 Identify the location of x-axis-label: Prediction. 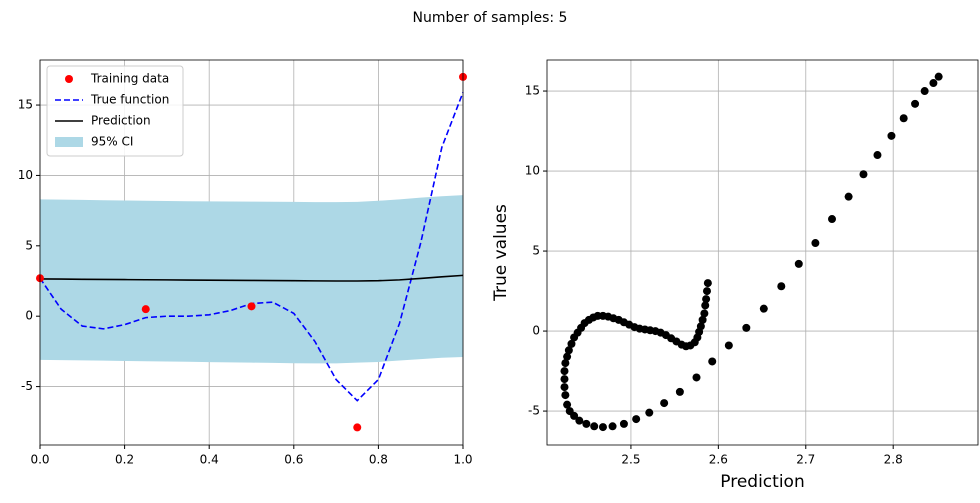
(762, 482).